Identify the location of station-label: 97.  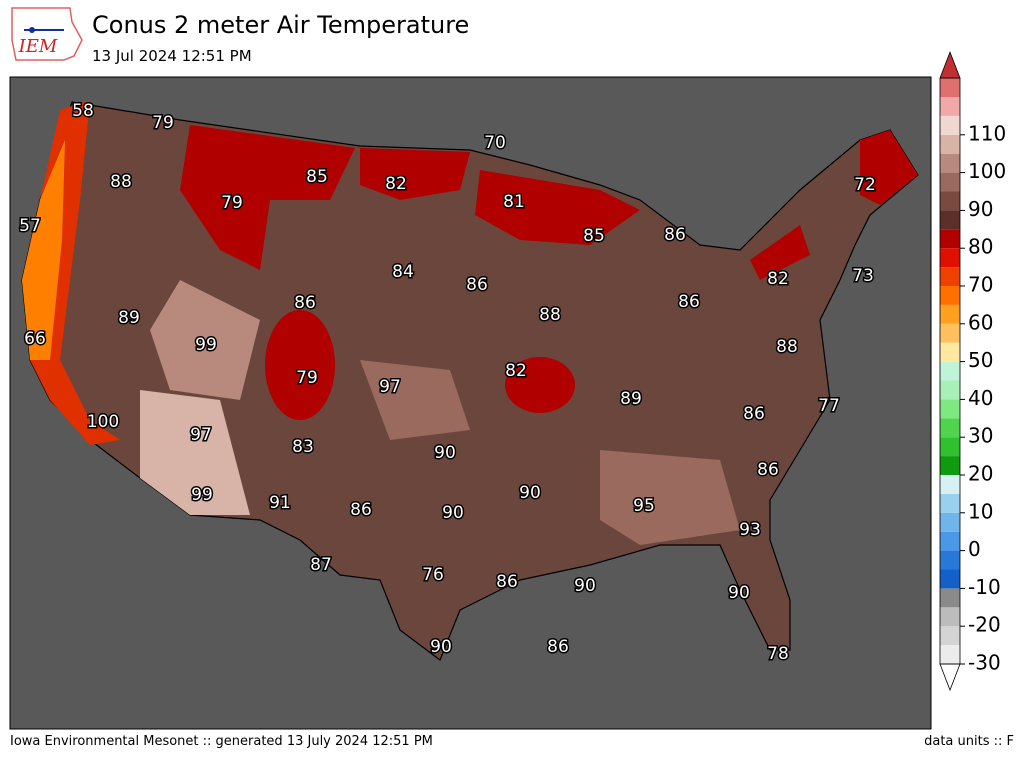
(390, 387).